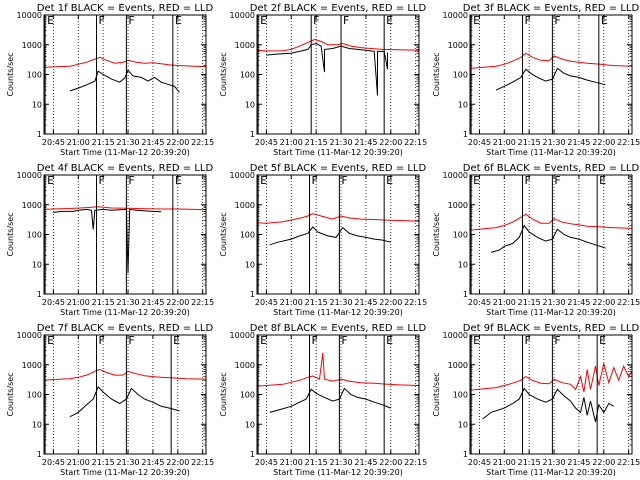 This screenshot has height=480, width=640. Describe the element at coordinates (125, 328) in the screenshot. I see `chart-title: Det 7f BLACK = Events, RED = LLD` at that location.